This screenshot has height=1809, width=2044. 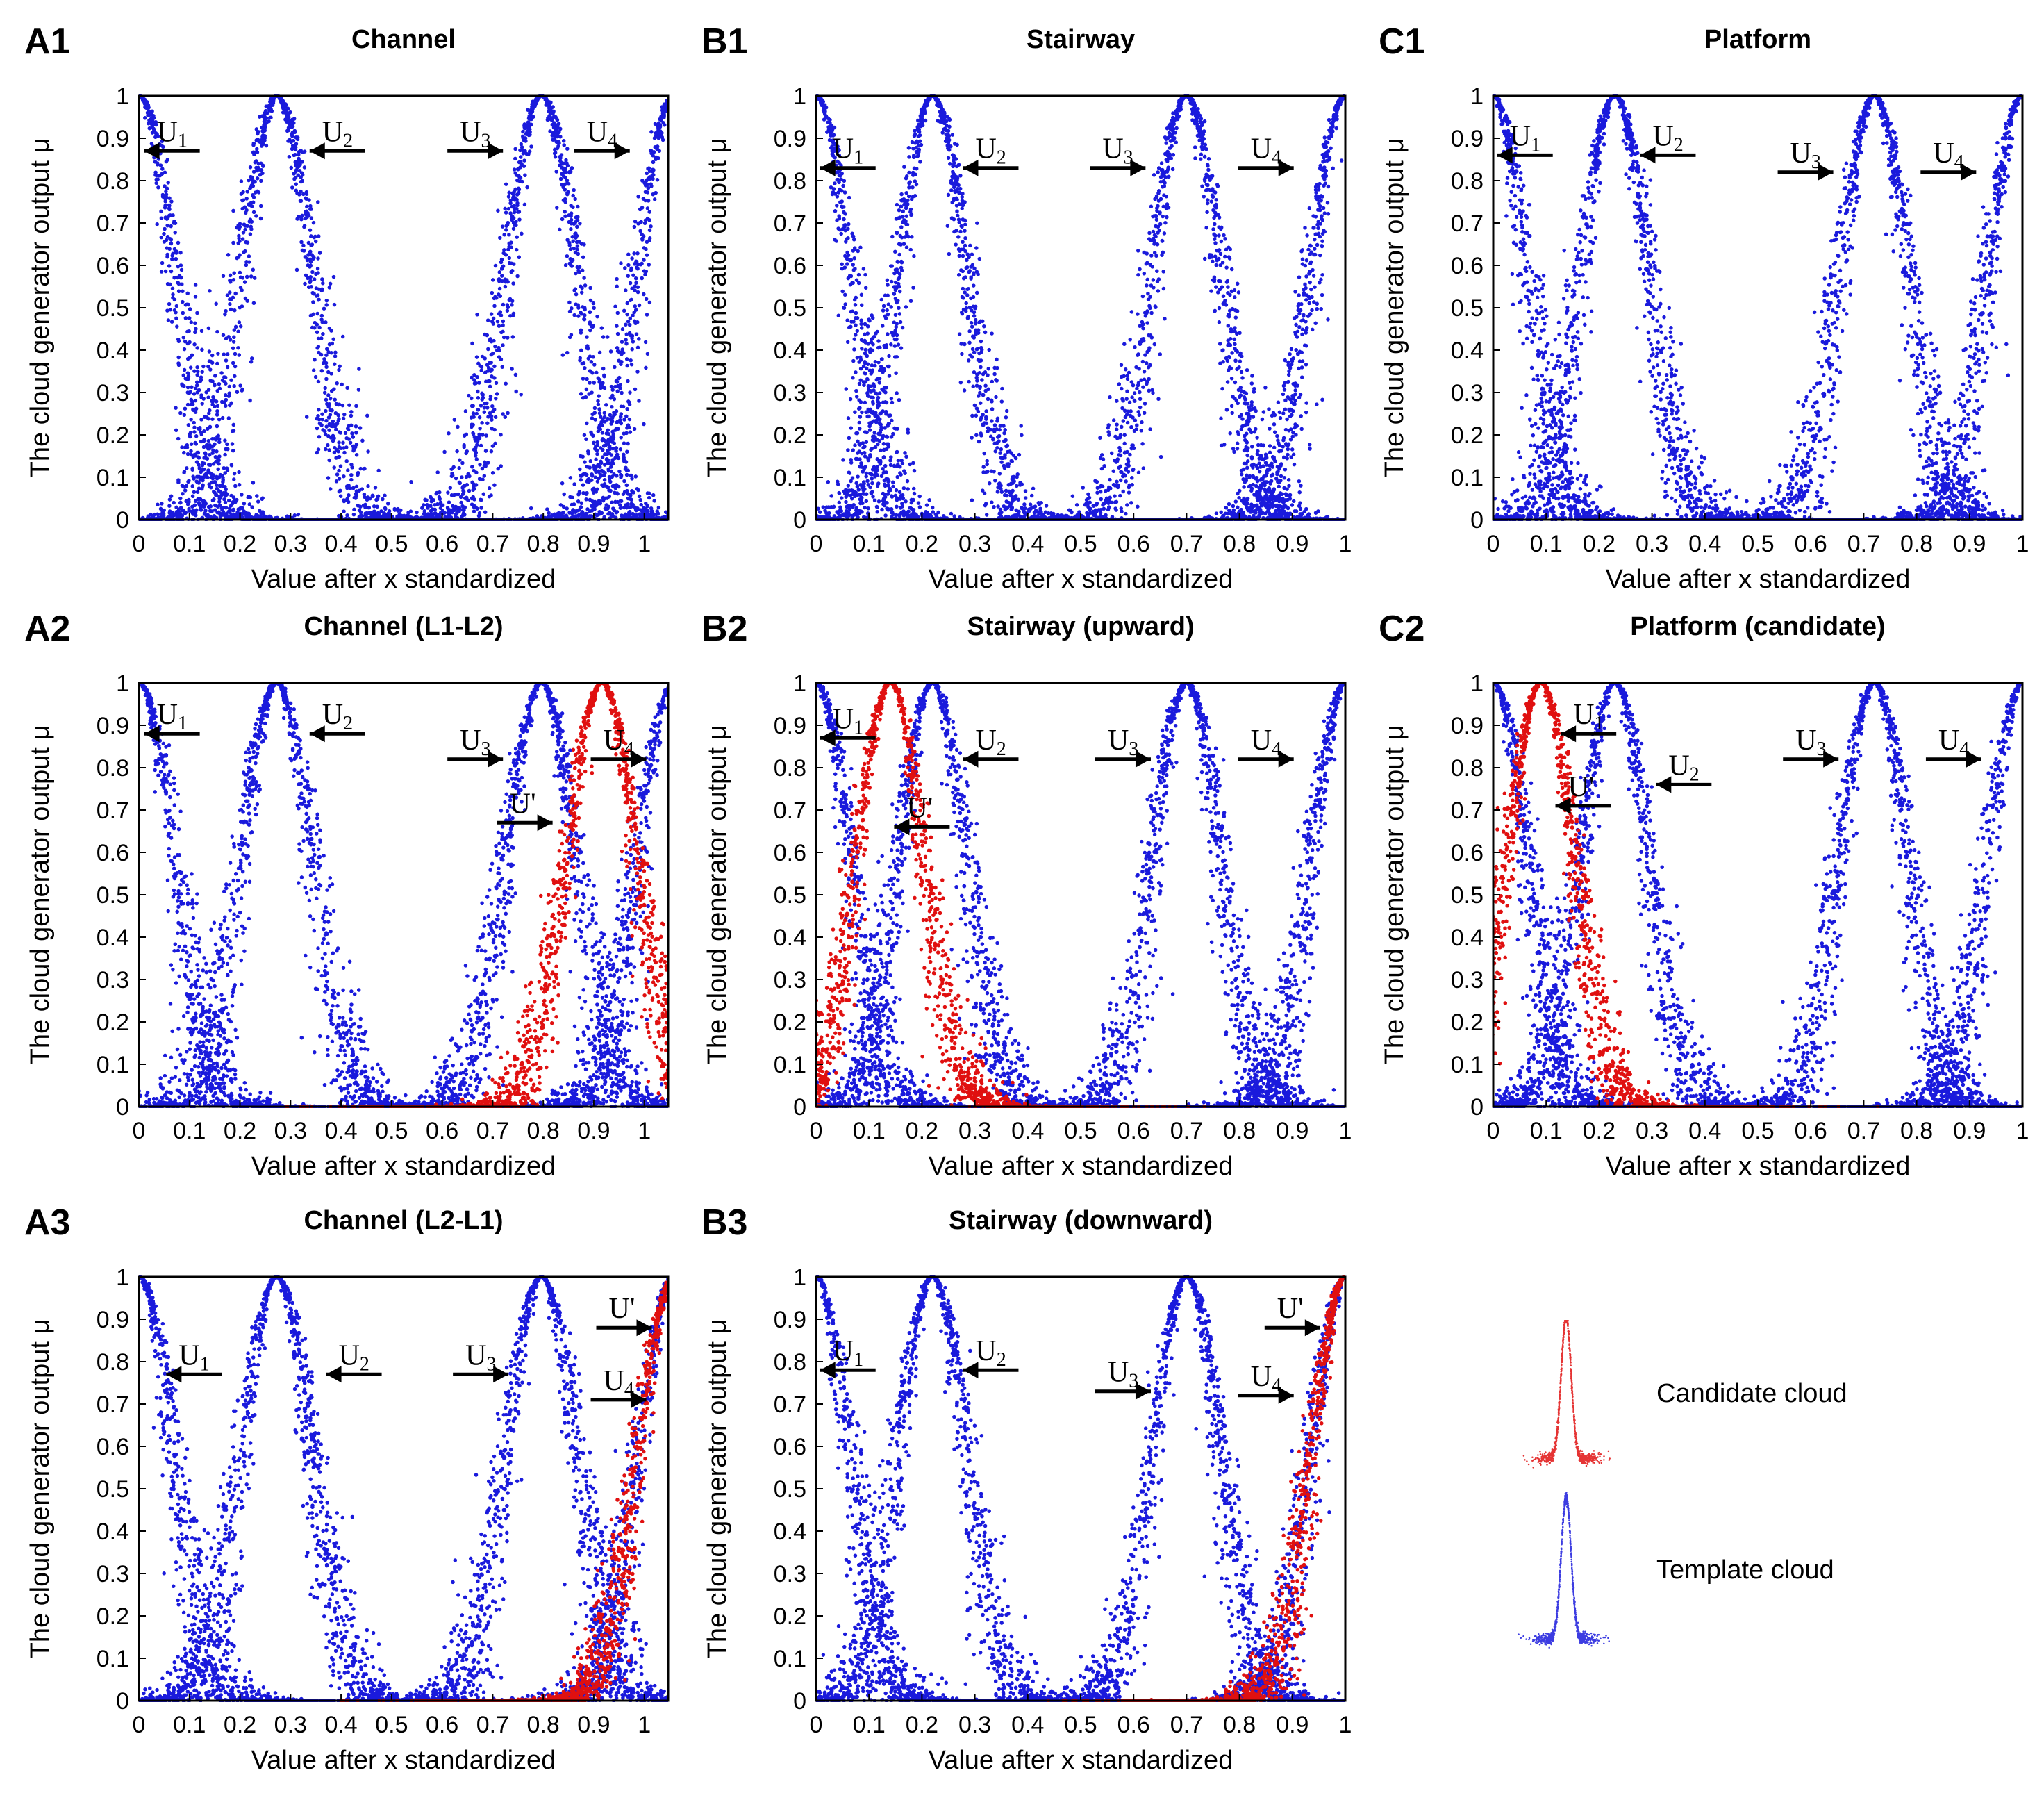 What do you see at coordinates (113, 938) in the screenshot?
I see `y-tick-label: 0.4` at bounding box center [113, 938].